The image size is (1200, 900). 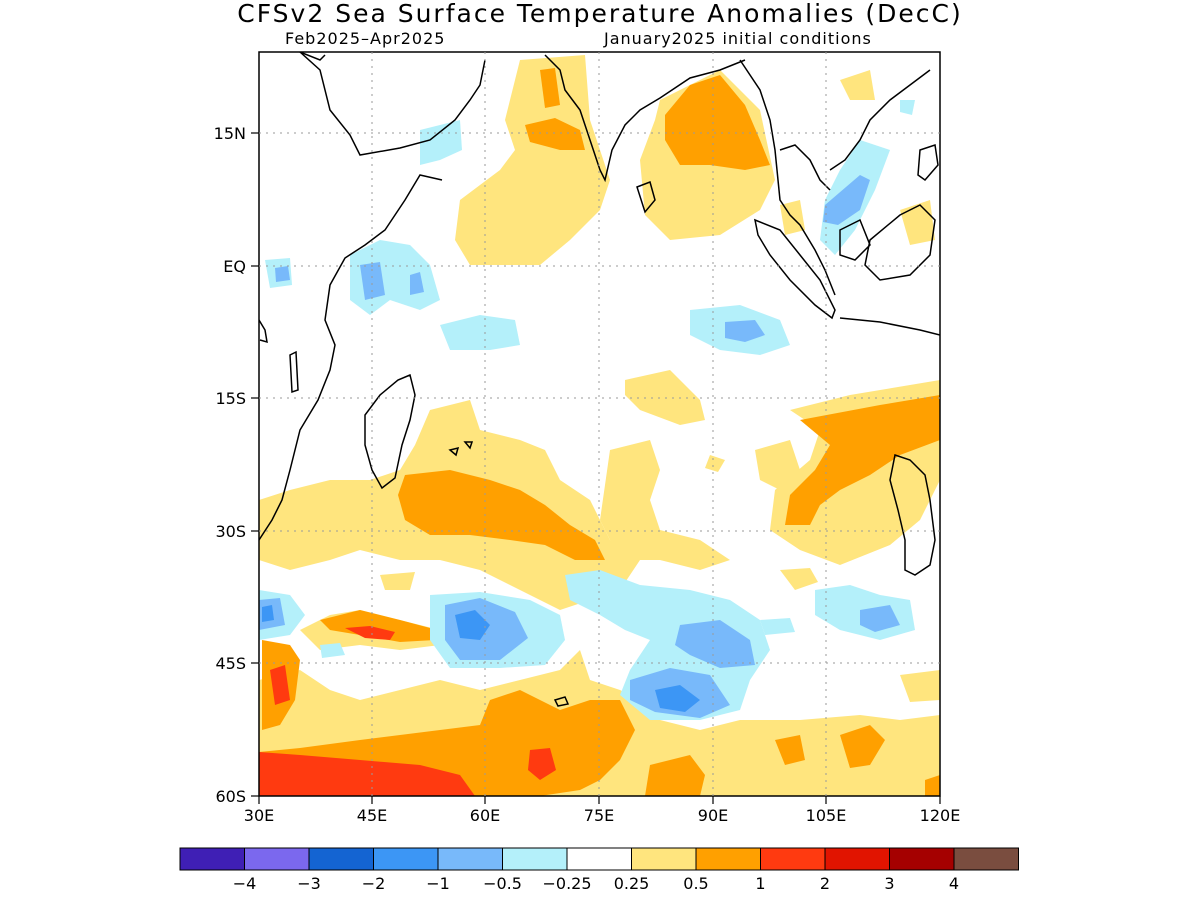 What do you see at coordinates (309, 883) in the screenshot?
I see `colorbar-tick-label: −3` at bounding box center [309, 883].